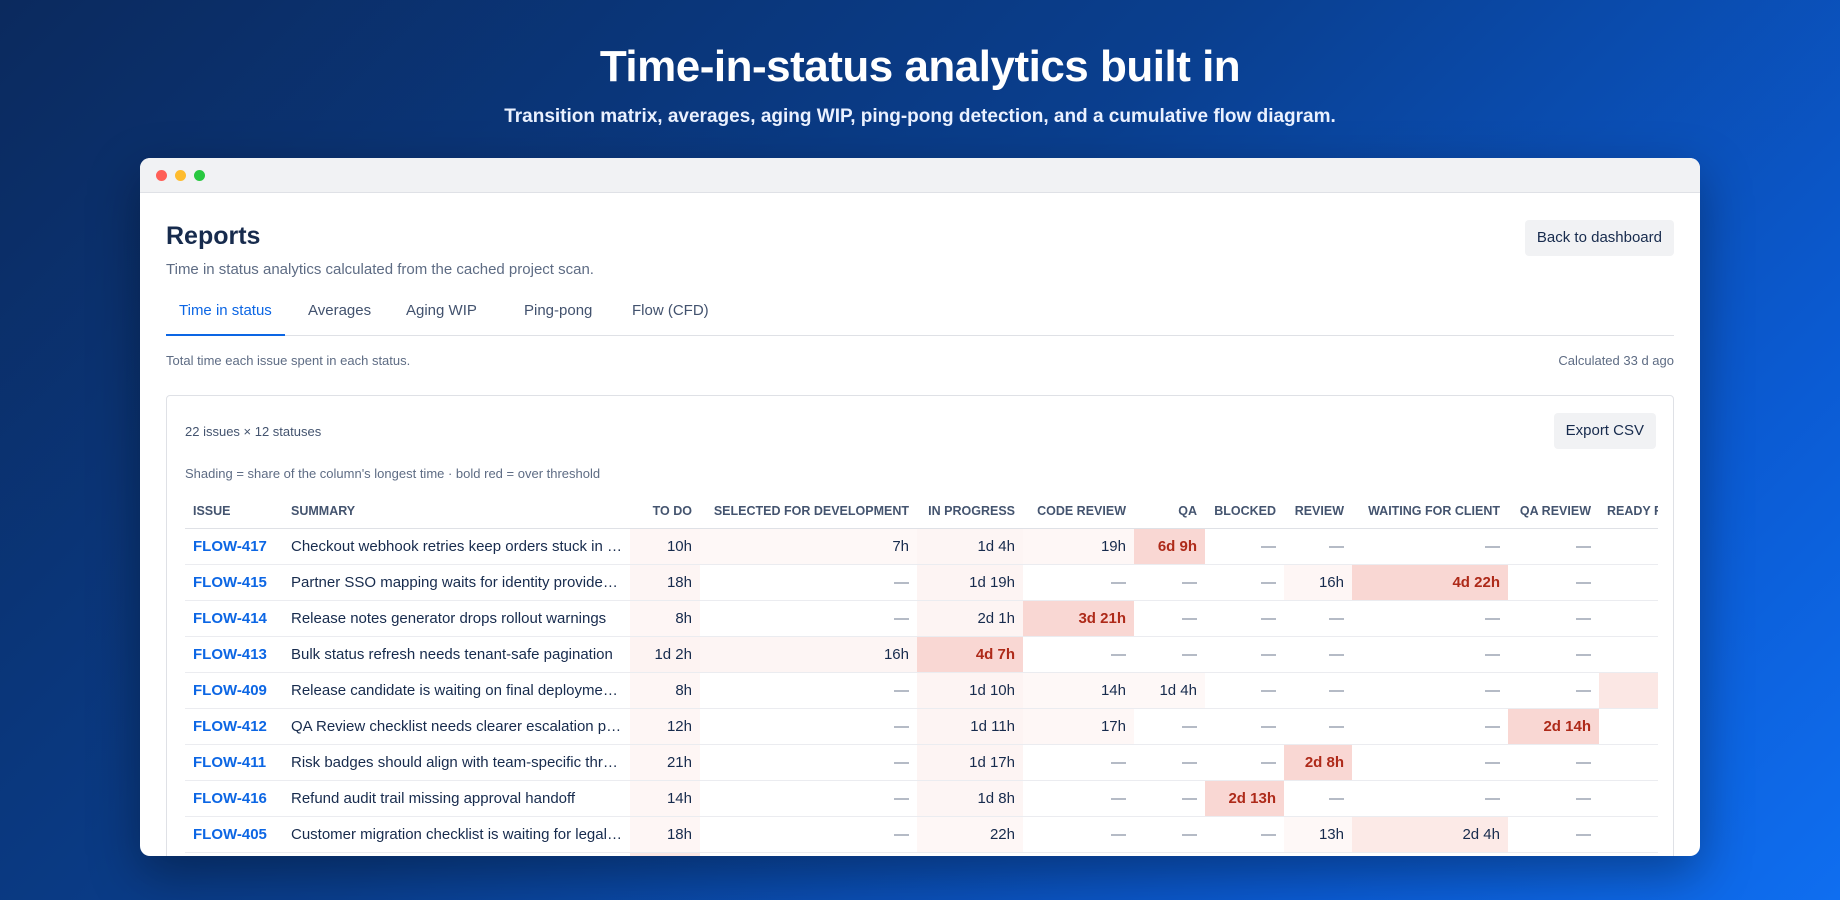  Describe the element at coordinates (213, 236) in the screenshot. I see `page-title: Reports` at that location.